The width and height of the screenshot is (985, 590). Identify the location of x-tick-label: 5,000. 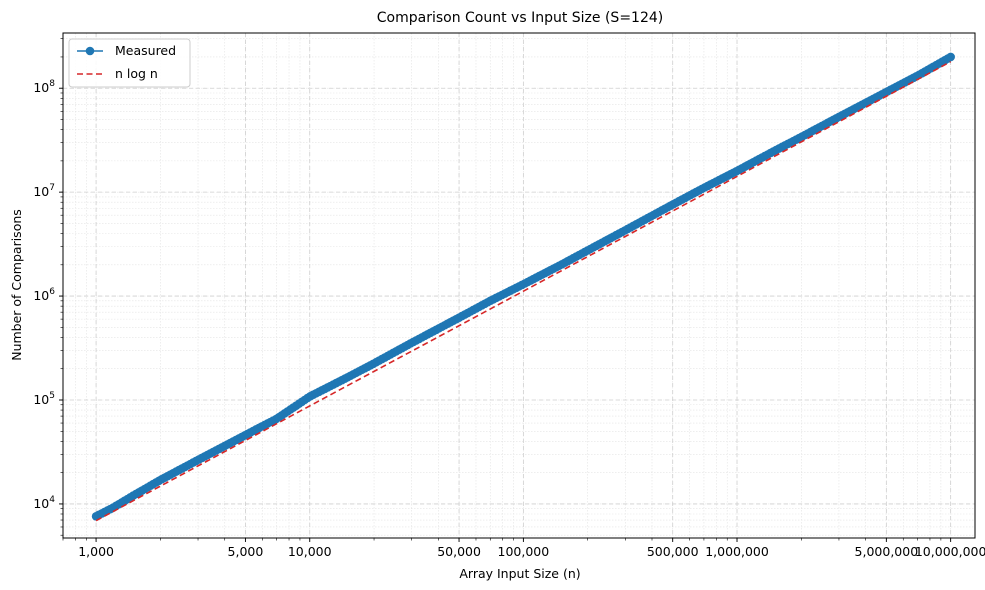
(246, 551).